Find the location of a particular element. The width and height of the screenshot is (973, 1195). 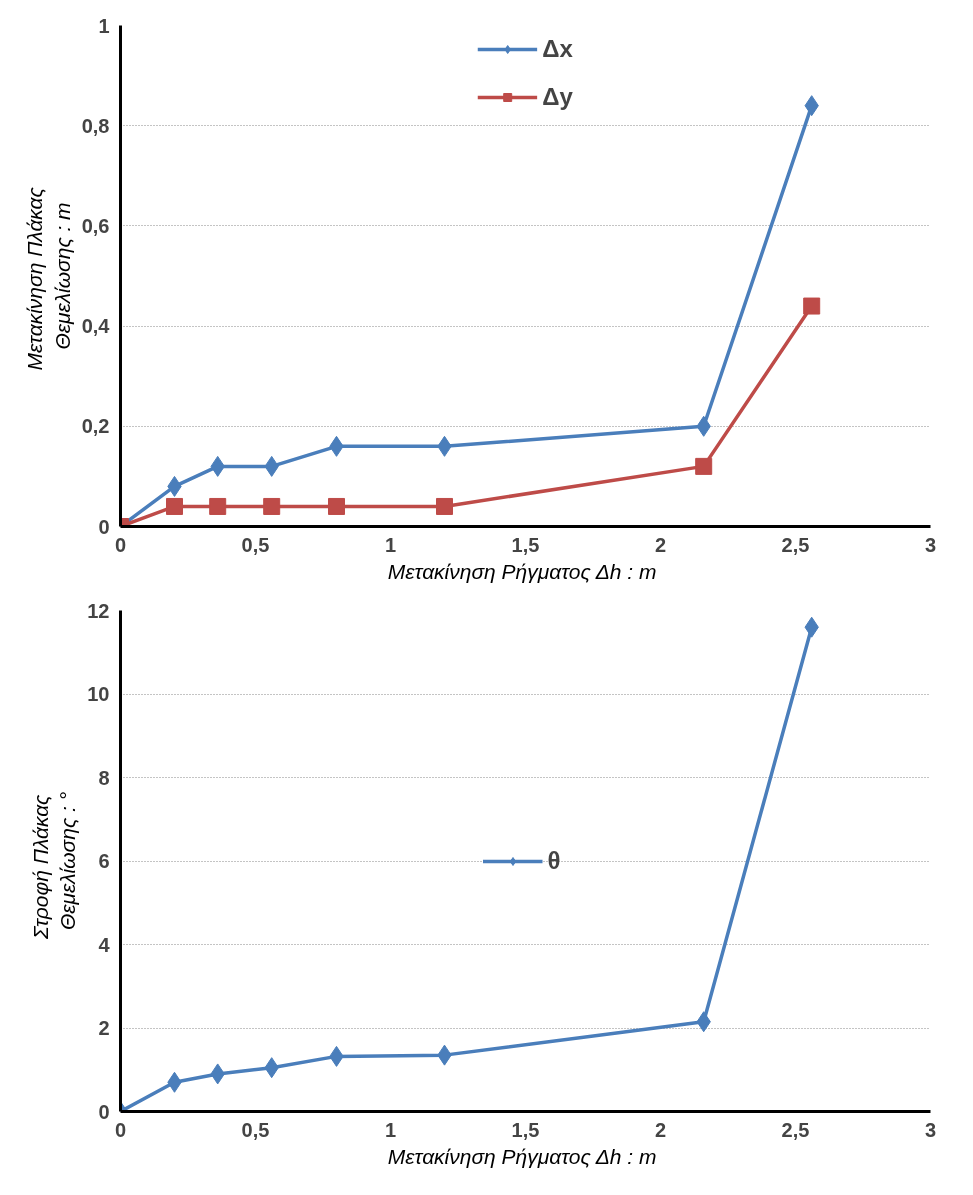

y-axis-title: Μετακίνηση Πλάκας Θεμελίωσης : m is located at coordinates (48, 278).